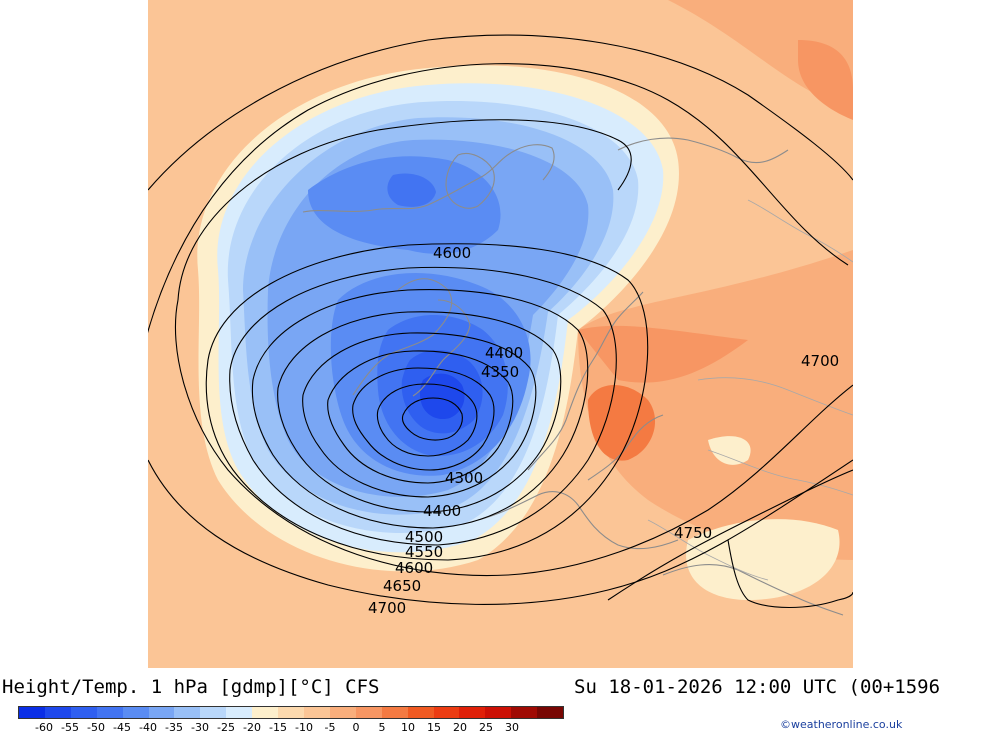 The height and width of the screenshot is (734, 1000). Describe the element at coordinates (500, 372) in the screenshot. I see `contour-label: 4350` at that location.